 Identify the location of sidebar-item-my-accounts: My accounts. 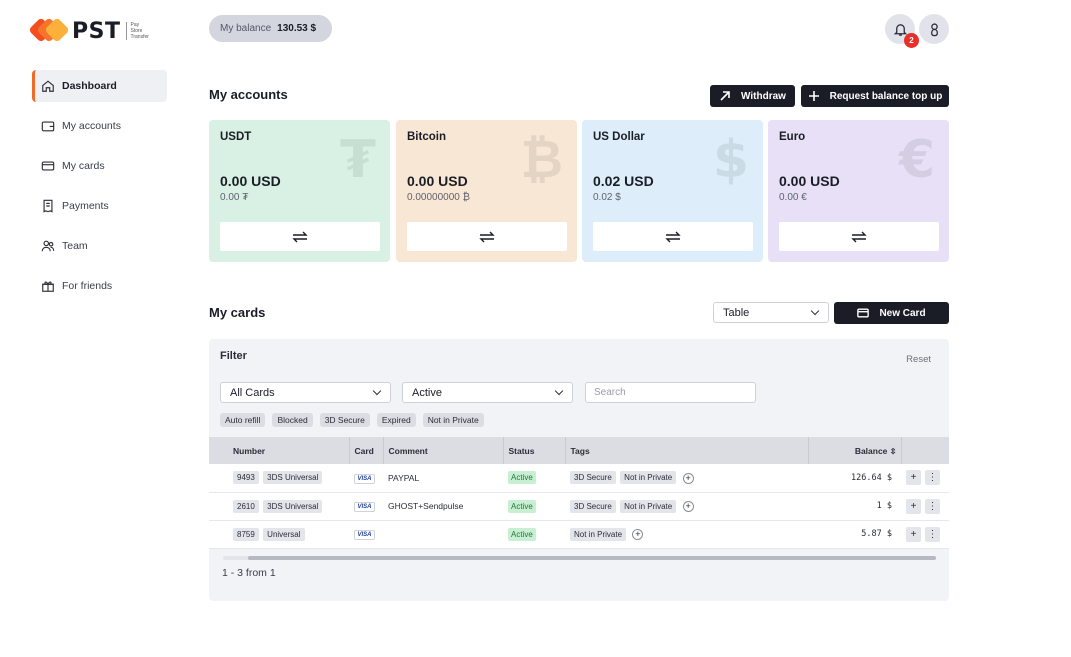
(99, 126).